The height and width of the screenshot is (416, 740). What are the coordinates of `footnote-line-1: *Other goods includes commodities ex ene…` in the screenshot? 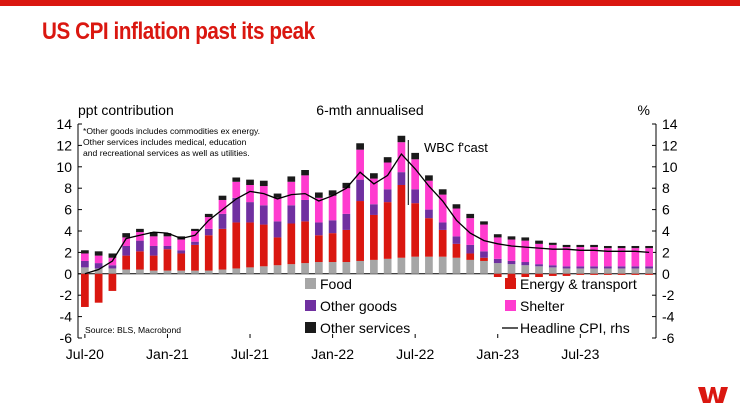 It's located at (171, 131).